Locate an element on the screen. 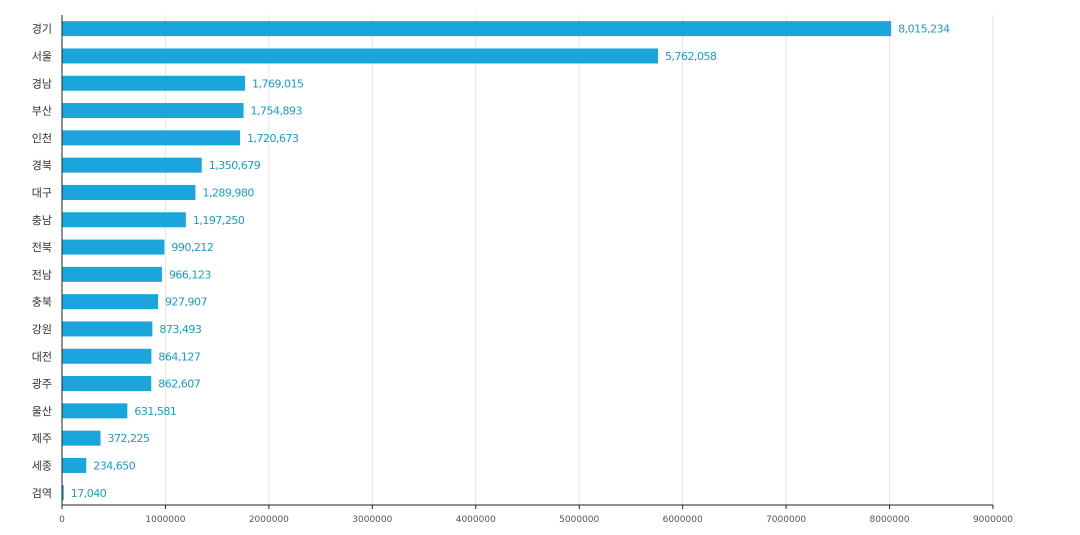 The image size is (1080, 535). category-label-12: 대전 is located at coordinates (42, 356).